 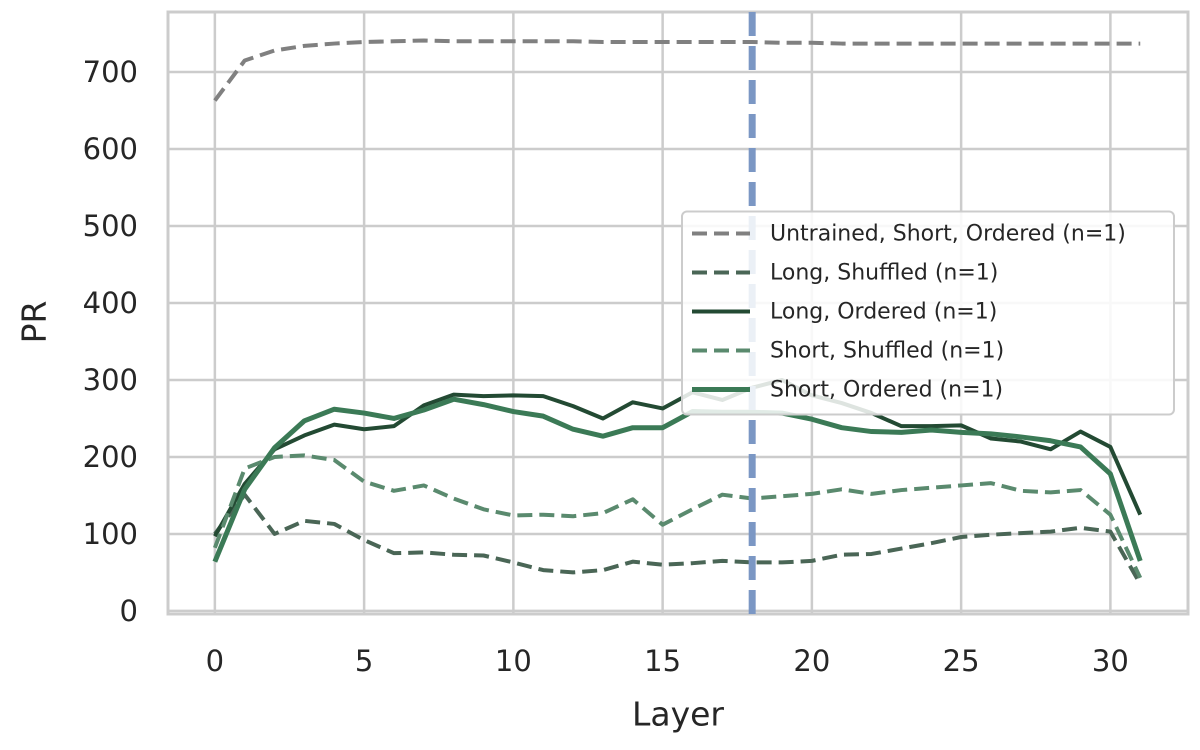 What do you see at coordinates (811, 661) in the screenshot?
I see `x-tick-label: 20` at bounding box center [811, 661].